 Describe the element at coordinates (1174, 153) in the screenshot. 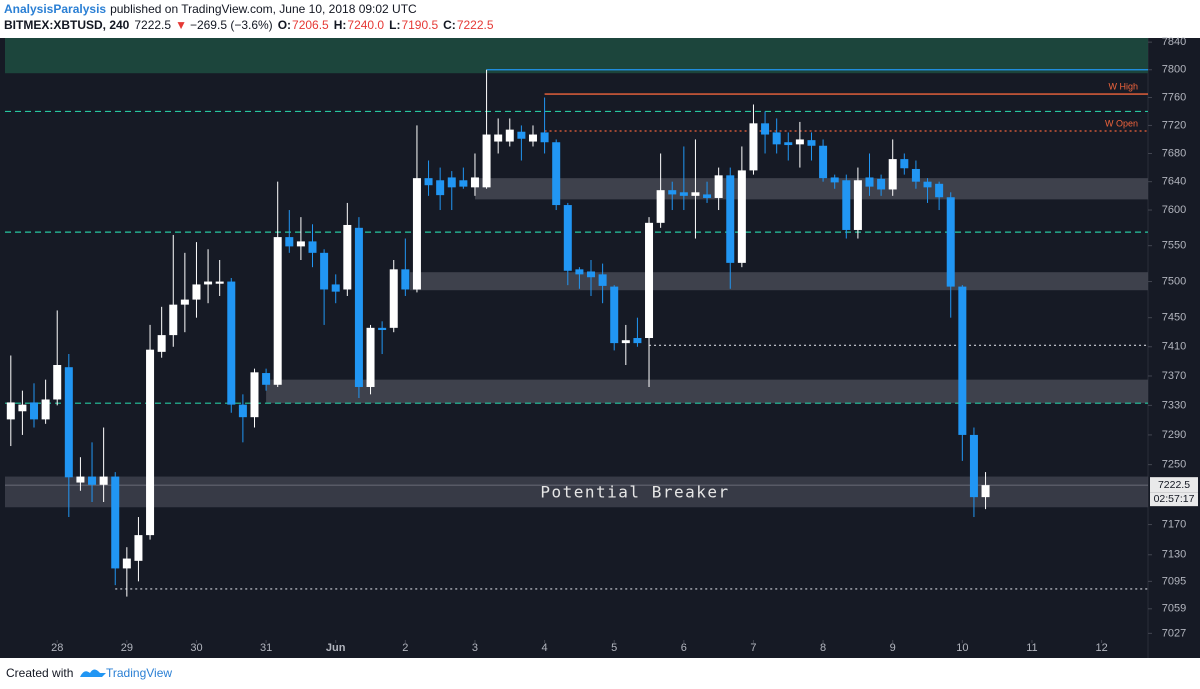

I see `y-tick-label: 7680` at that location.